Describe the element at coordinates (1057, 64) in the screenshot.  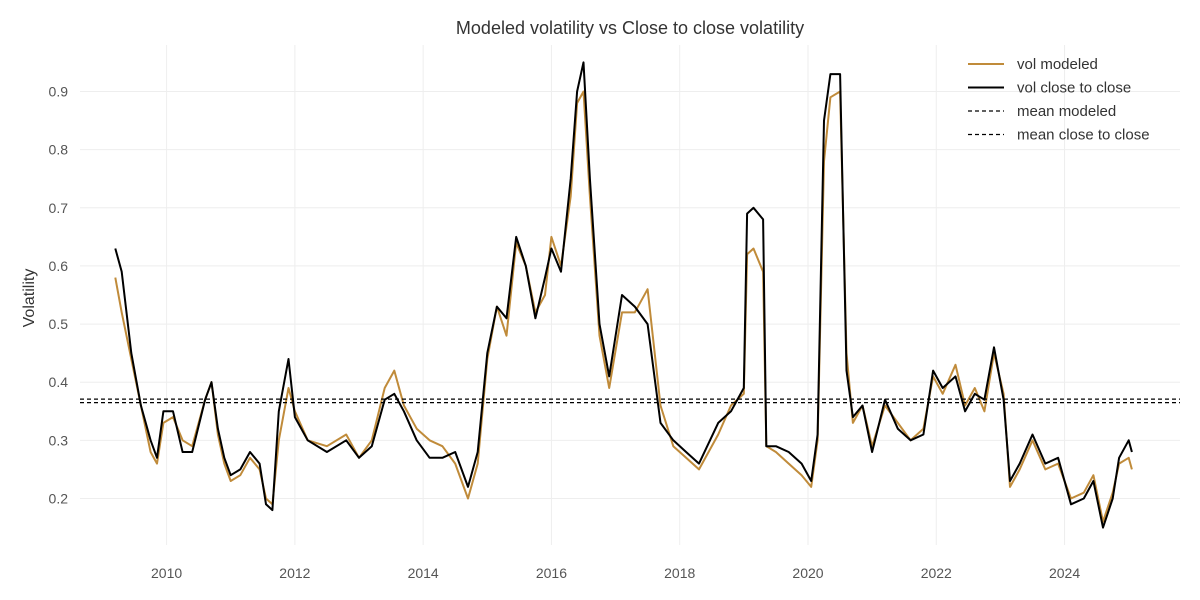
I see `legend-label: vol modeled` at that location.